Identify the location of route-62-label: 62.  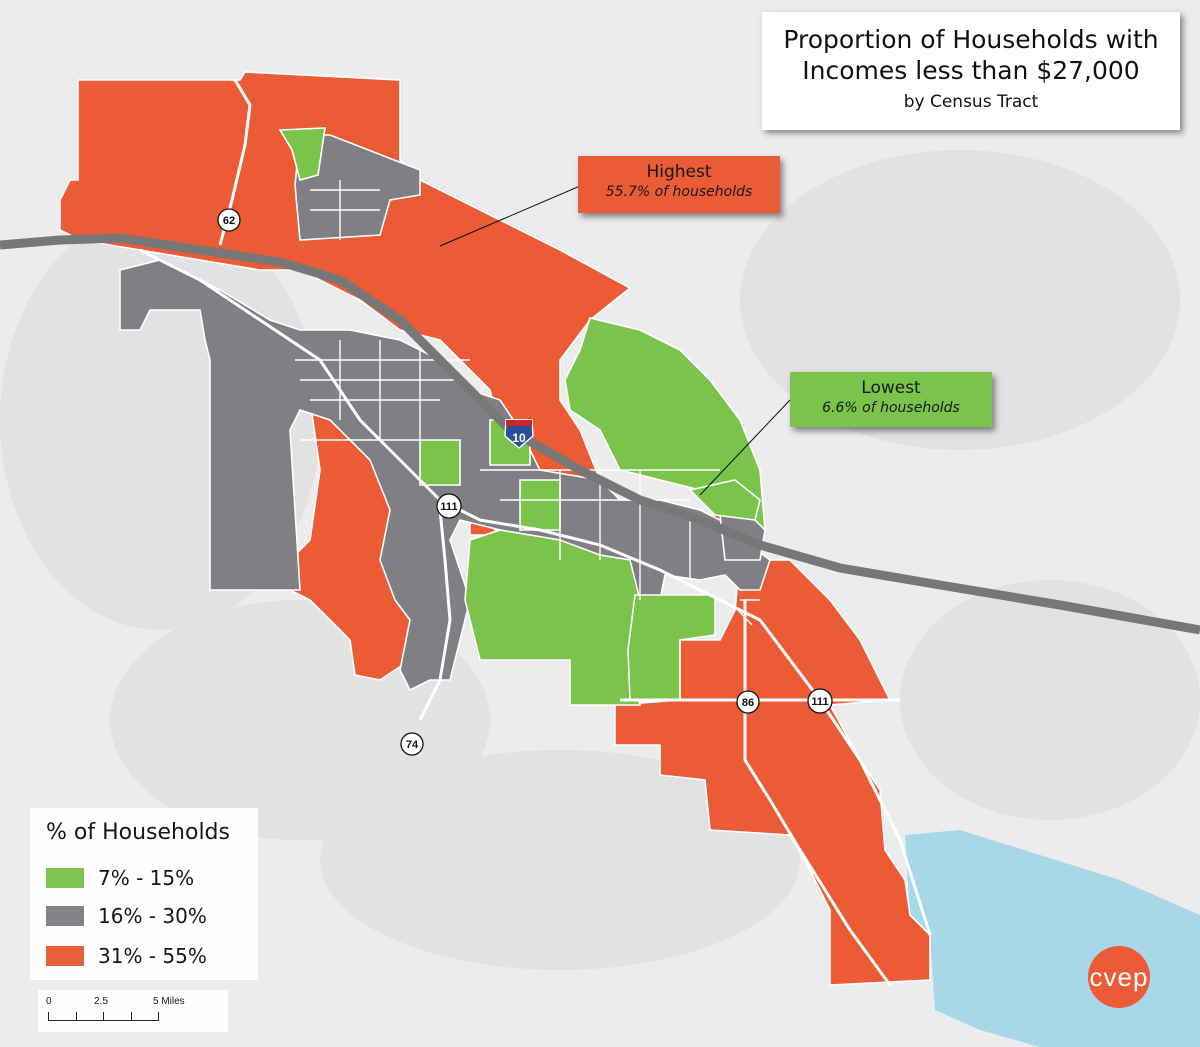
(229, 221).